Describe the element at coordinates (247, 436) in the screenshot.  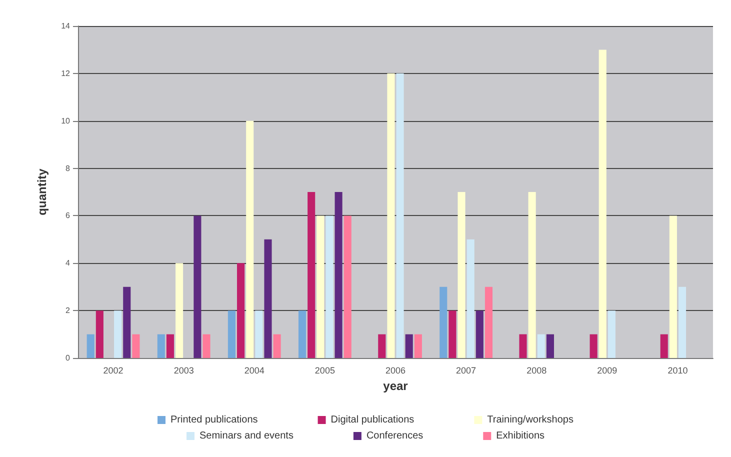
I see `legend-label: Seminars and events` at that location.